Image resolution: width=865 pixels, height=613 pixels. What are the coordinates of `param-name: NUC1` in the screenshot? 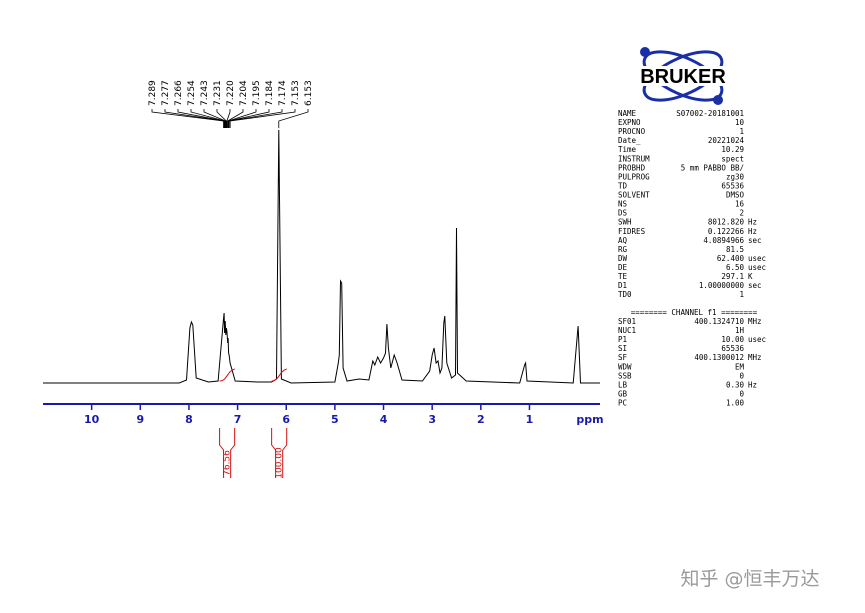 It's located at (627, 330).